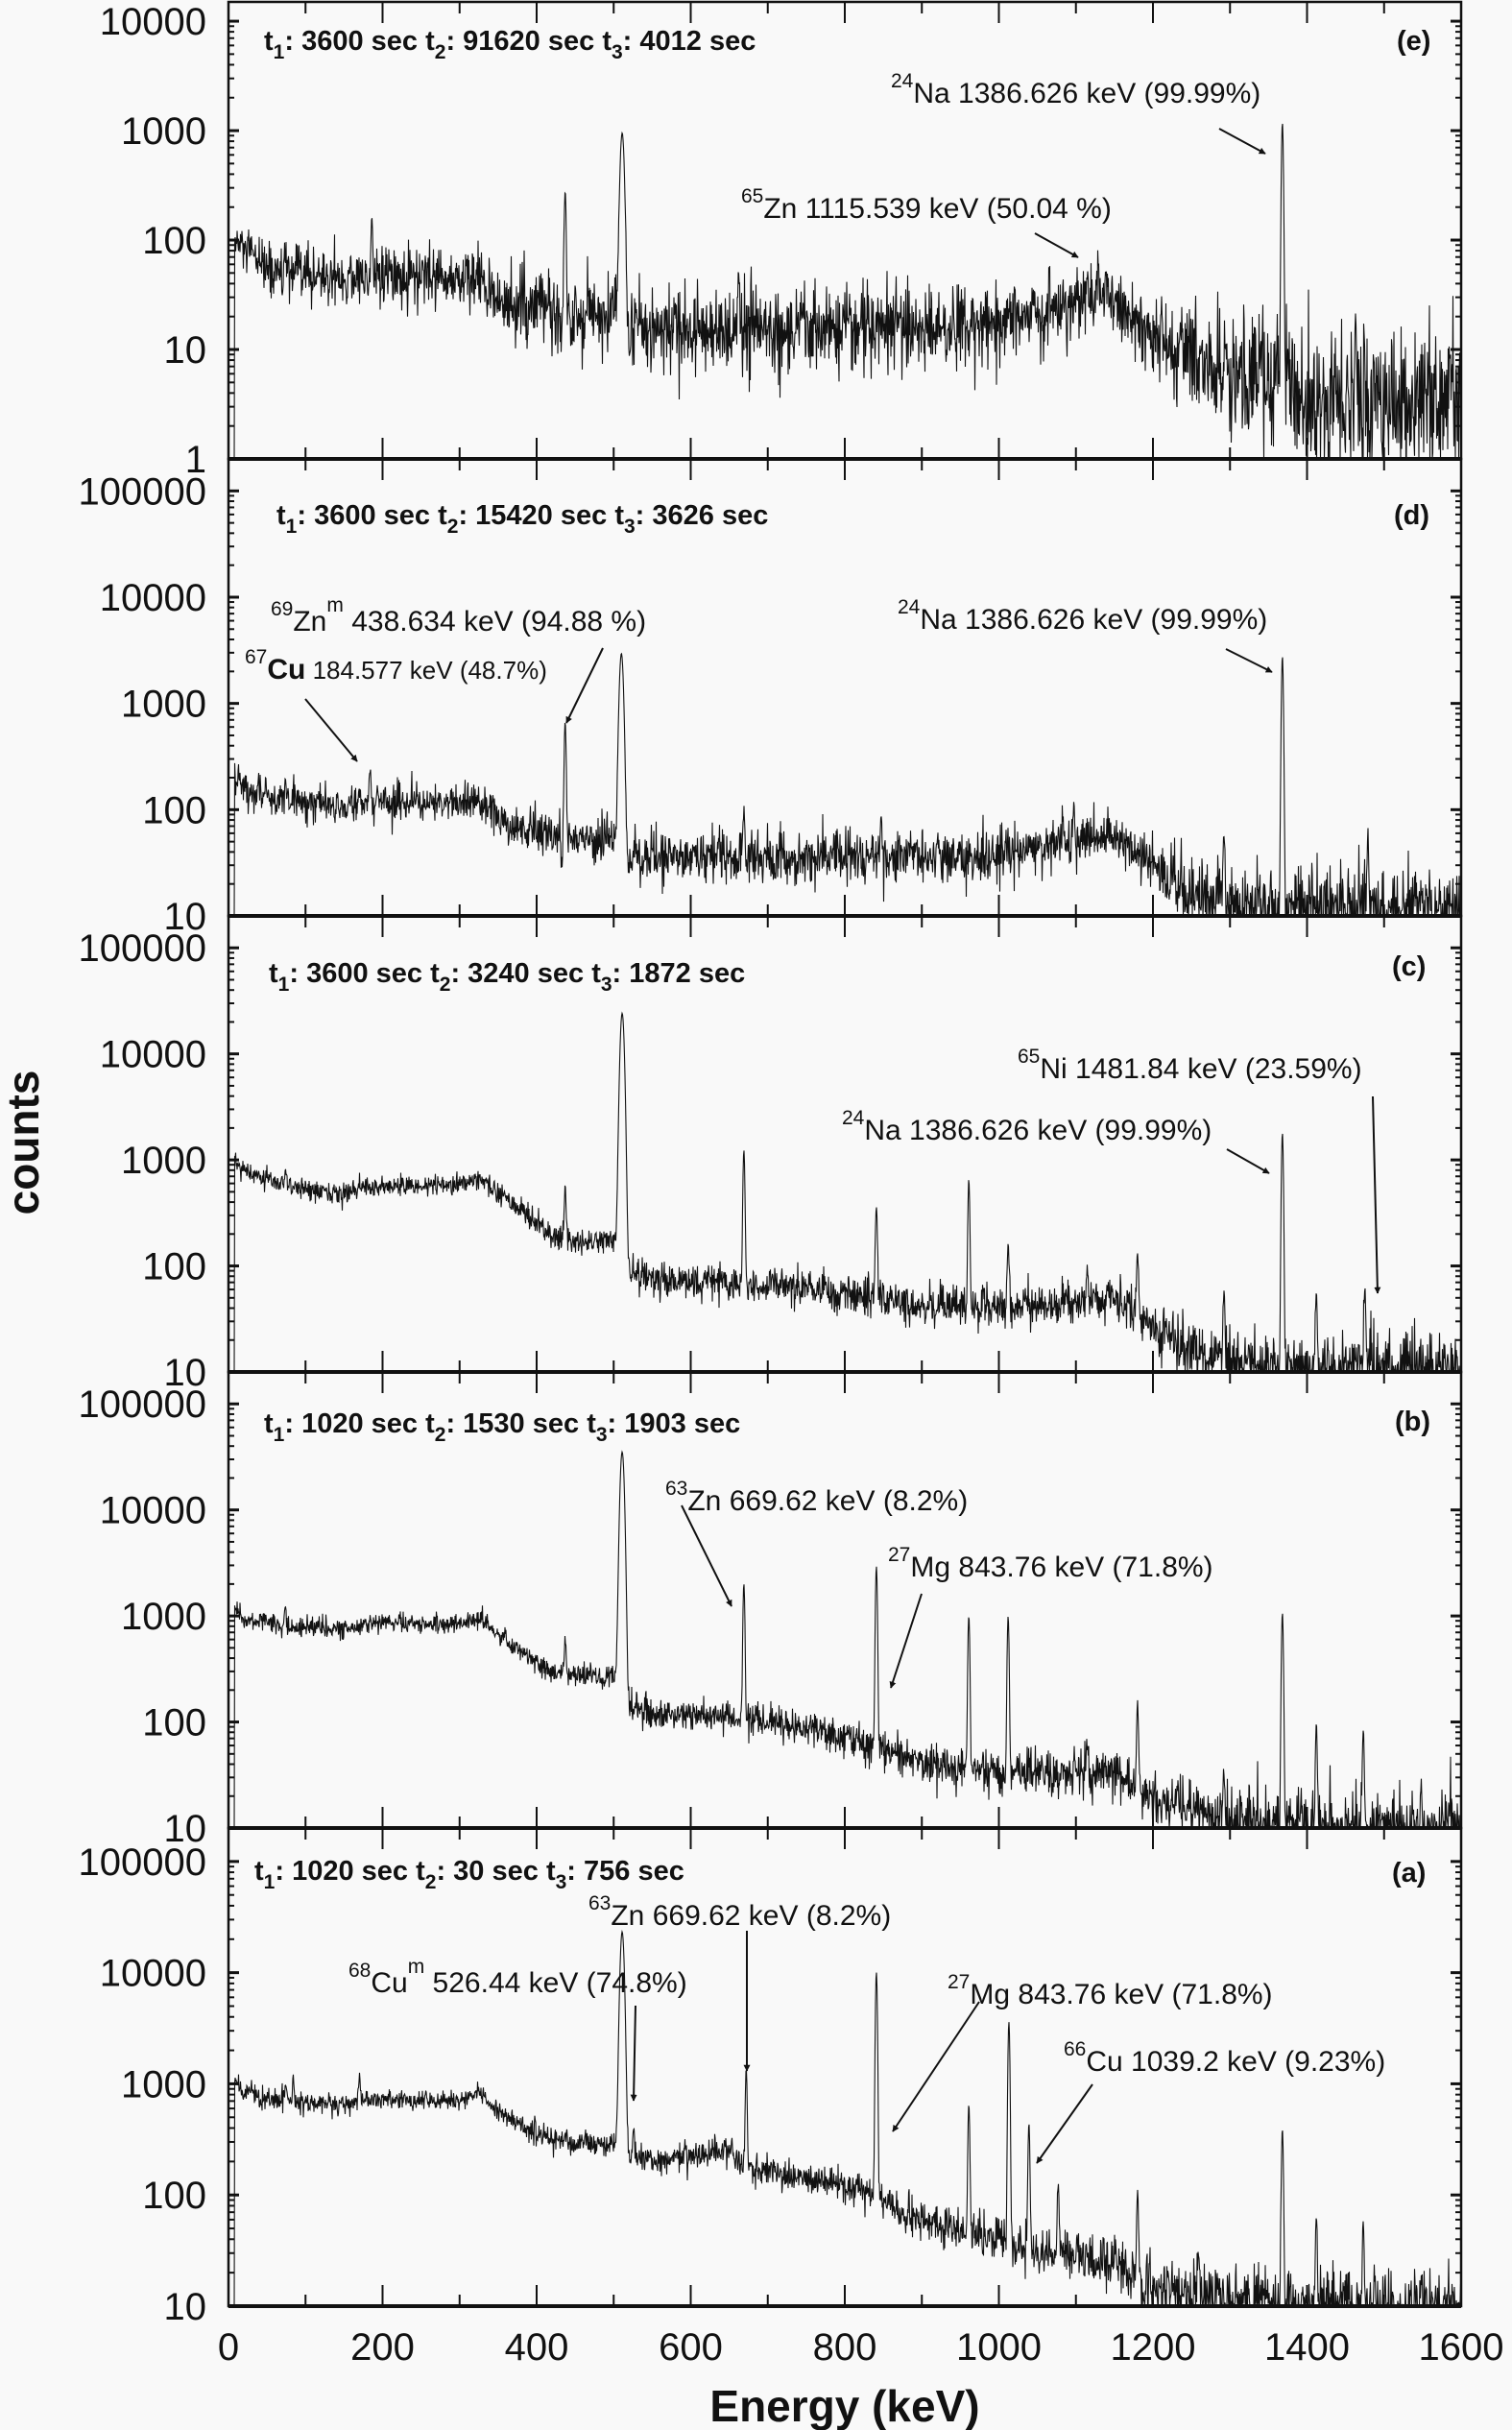 This screenshot has height=2430, width=1512. Describe the element at coordinates (676, 1489) in the screenshot. I see `mass-number: 63` at that location.